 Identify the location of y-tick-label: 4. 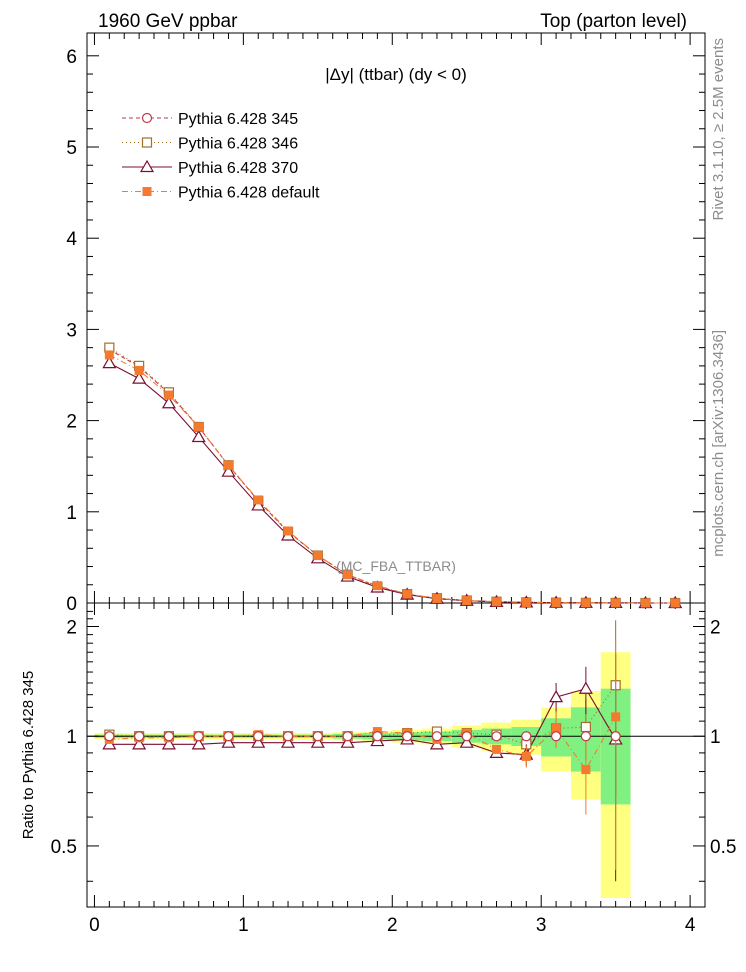
(71, 239).